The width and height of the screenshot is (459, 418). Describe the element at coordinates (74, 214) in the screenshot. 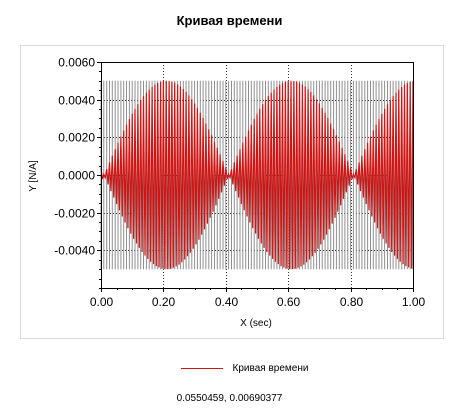

I see `y-tick-label: -0.0020` at that location.